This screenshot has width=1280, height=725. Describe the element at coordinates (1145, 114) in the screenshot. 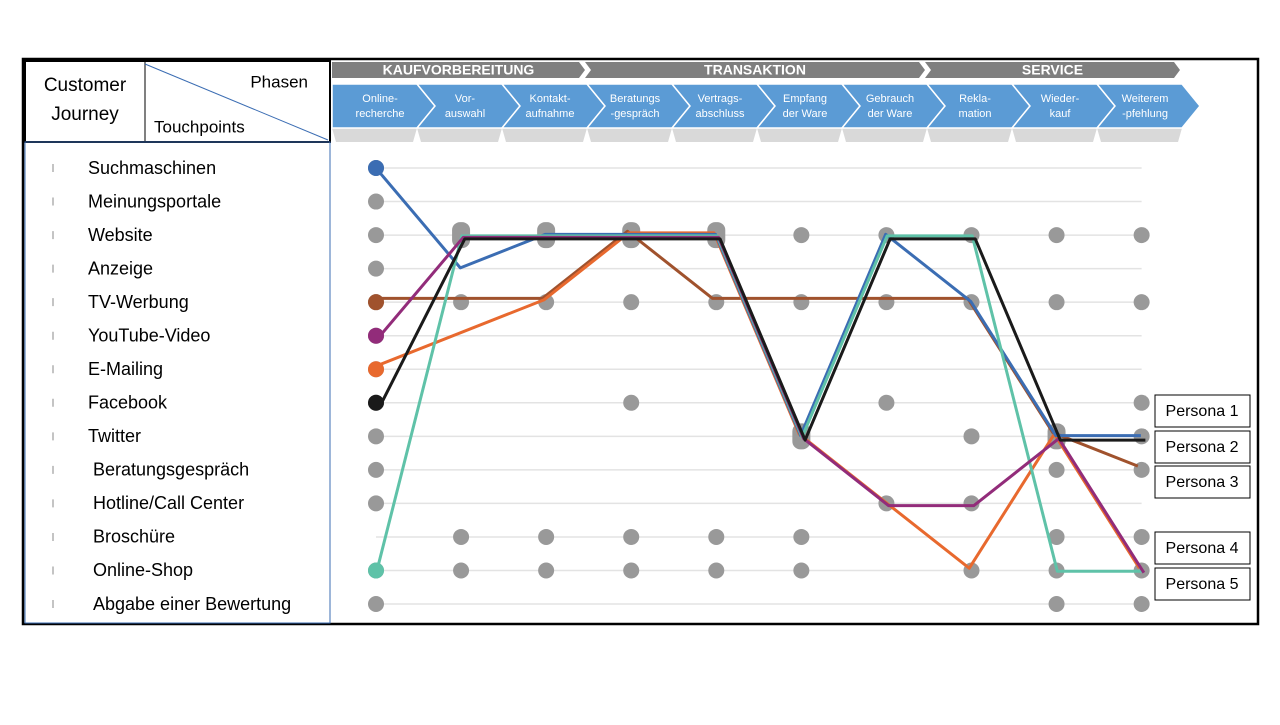

I see `stage-label: -pfehlung` at that location.